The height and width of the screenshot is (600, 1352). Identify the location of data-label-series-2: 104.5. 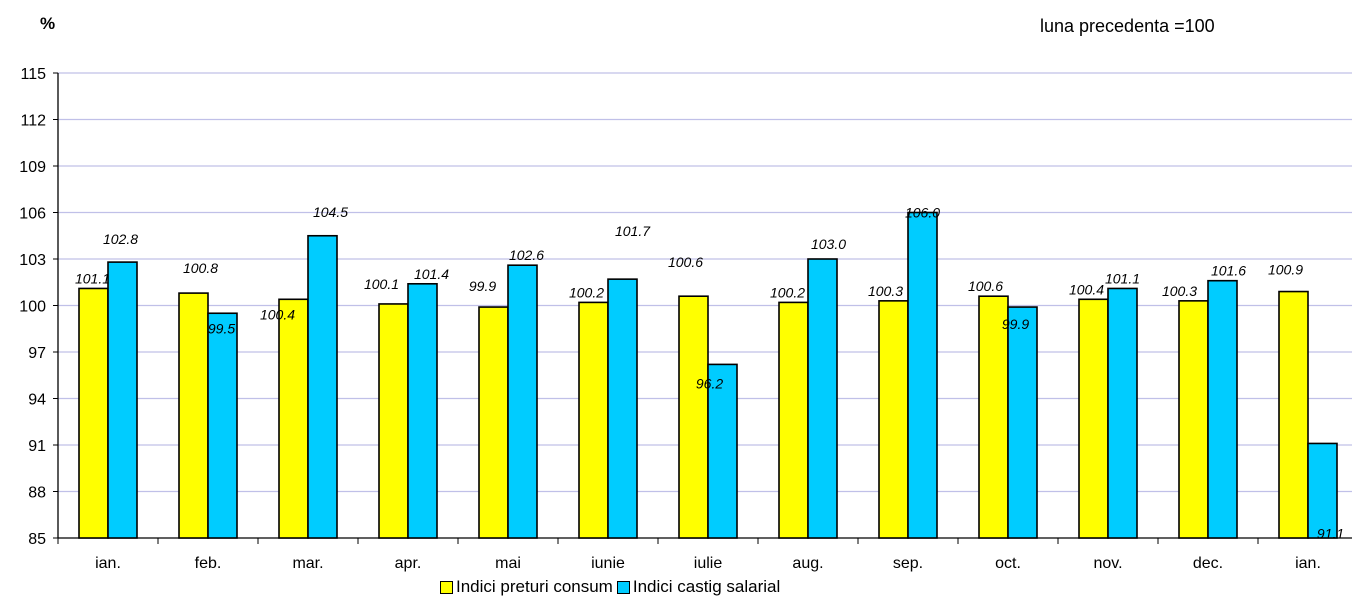
(330, 212).